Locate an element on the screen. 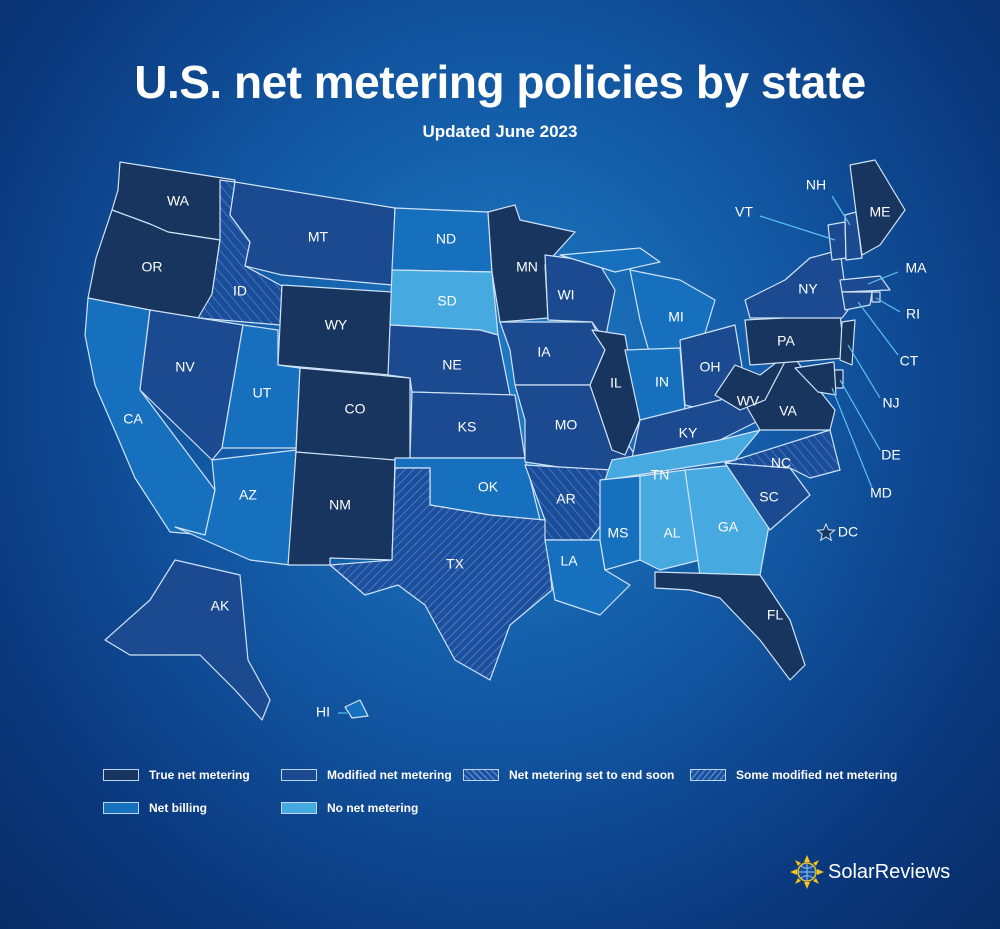  state-al is located at coordinates (670, 520).